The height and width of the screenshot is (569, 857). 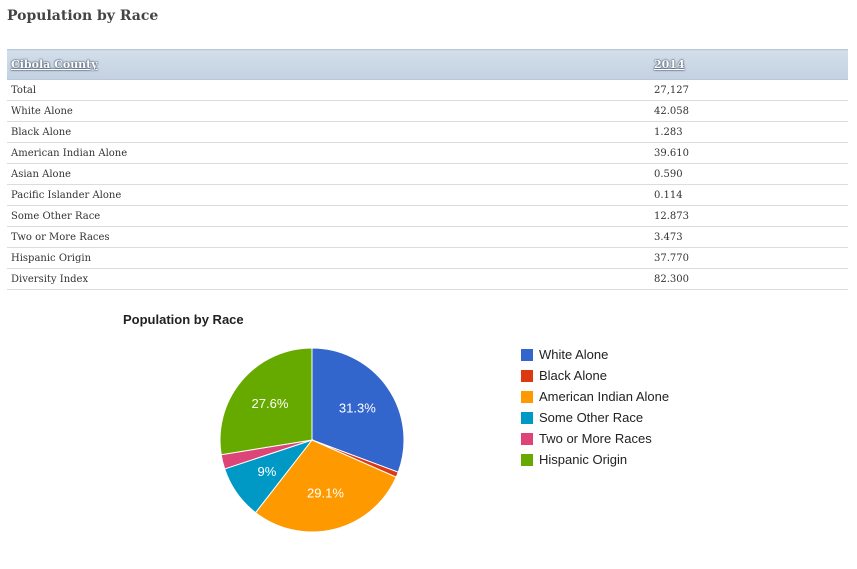 What do you see at coordinates (328, 195) in the screenshot?
I see `row-label: Pacific Islander Alone` at bounding box center [328, 195].